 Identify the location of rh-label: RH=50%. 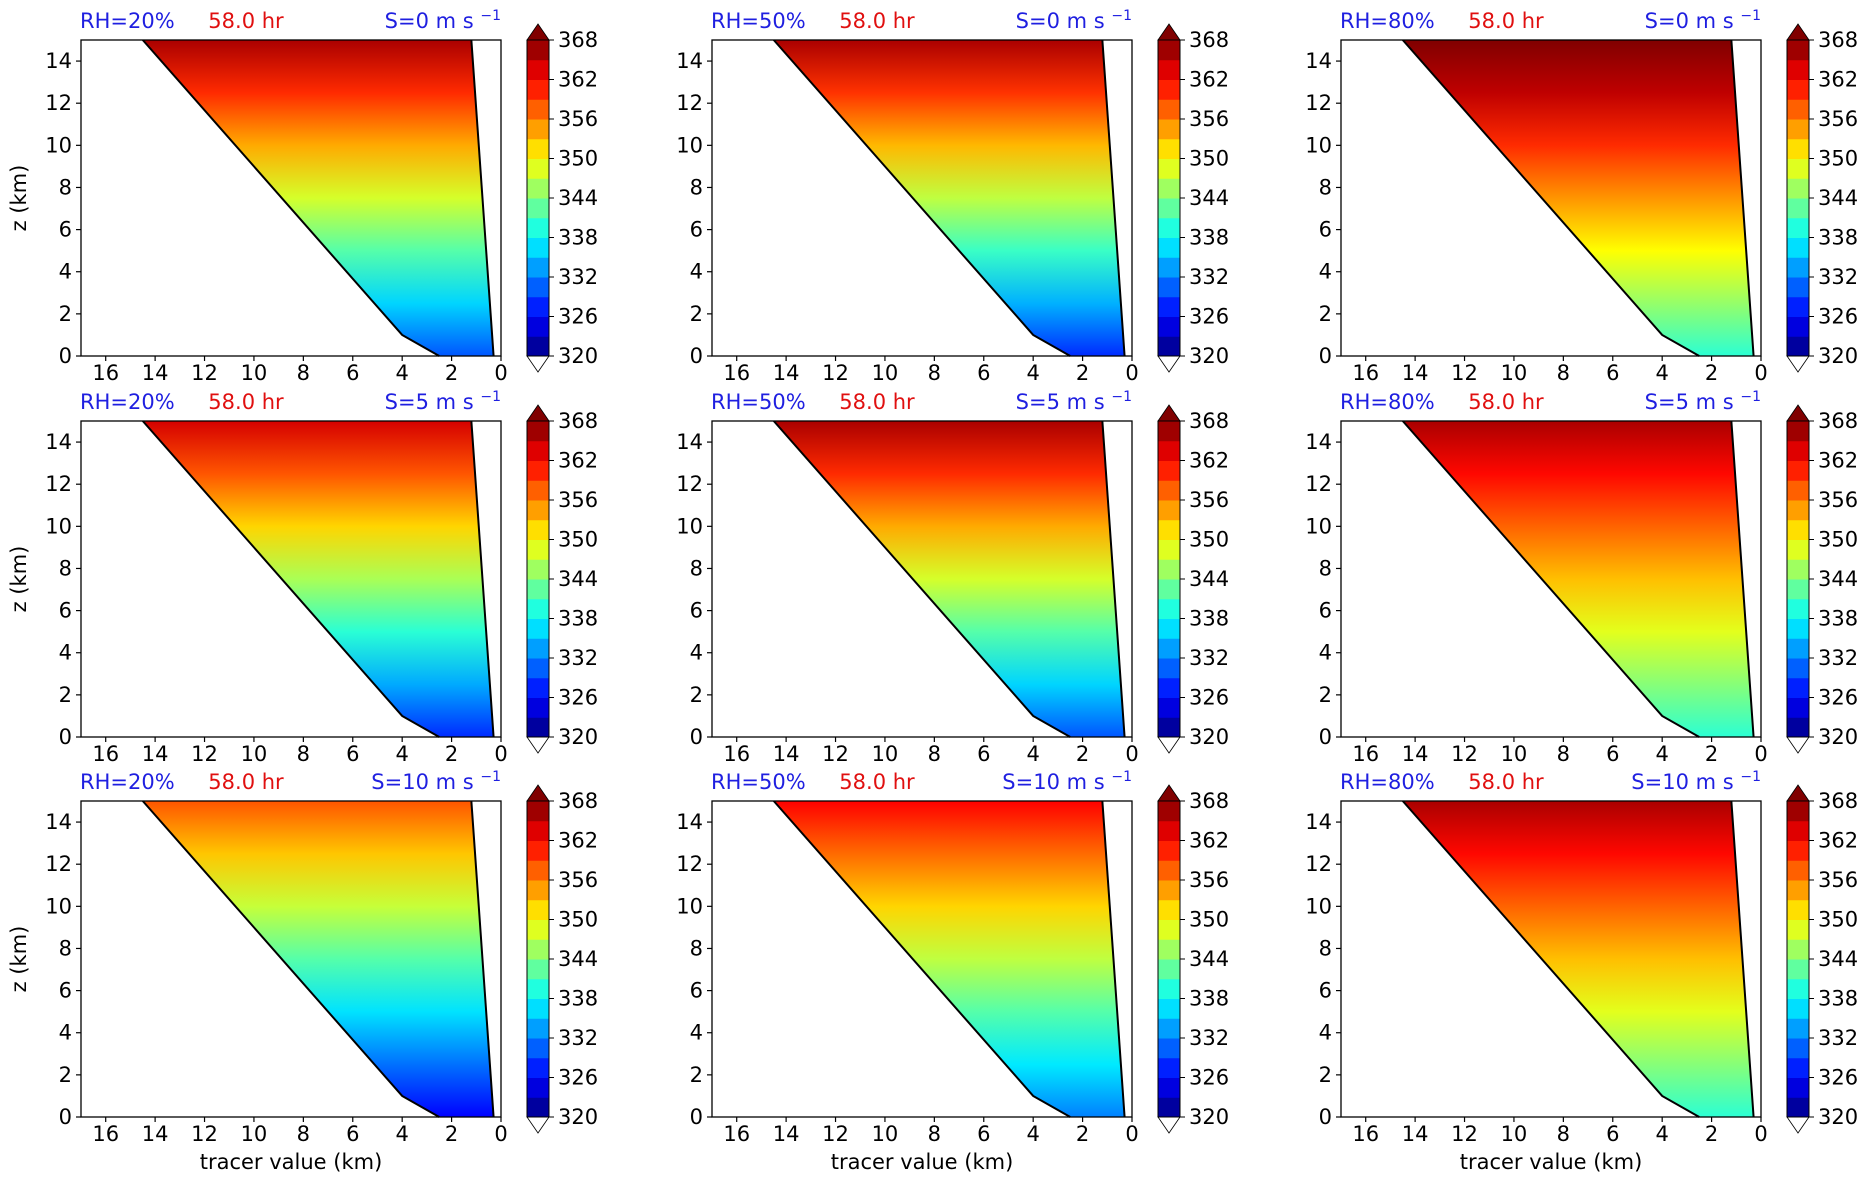
(758, 782).